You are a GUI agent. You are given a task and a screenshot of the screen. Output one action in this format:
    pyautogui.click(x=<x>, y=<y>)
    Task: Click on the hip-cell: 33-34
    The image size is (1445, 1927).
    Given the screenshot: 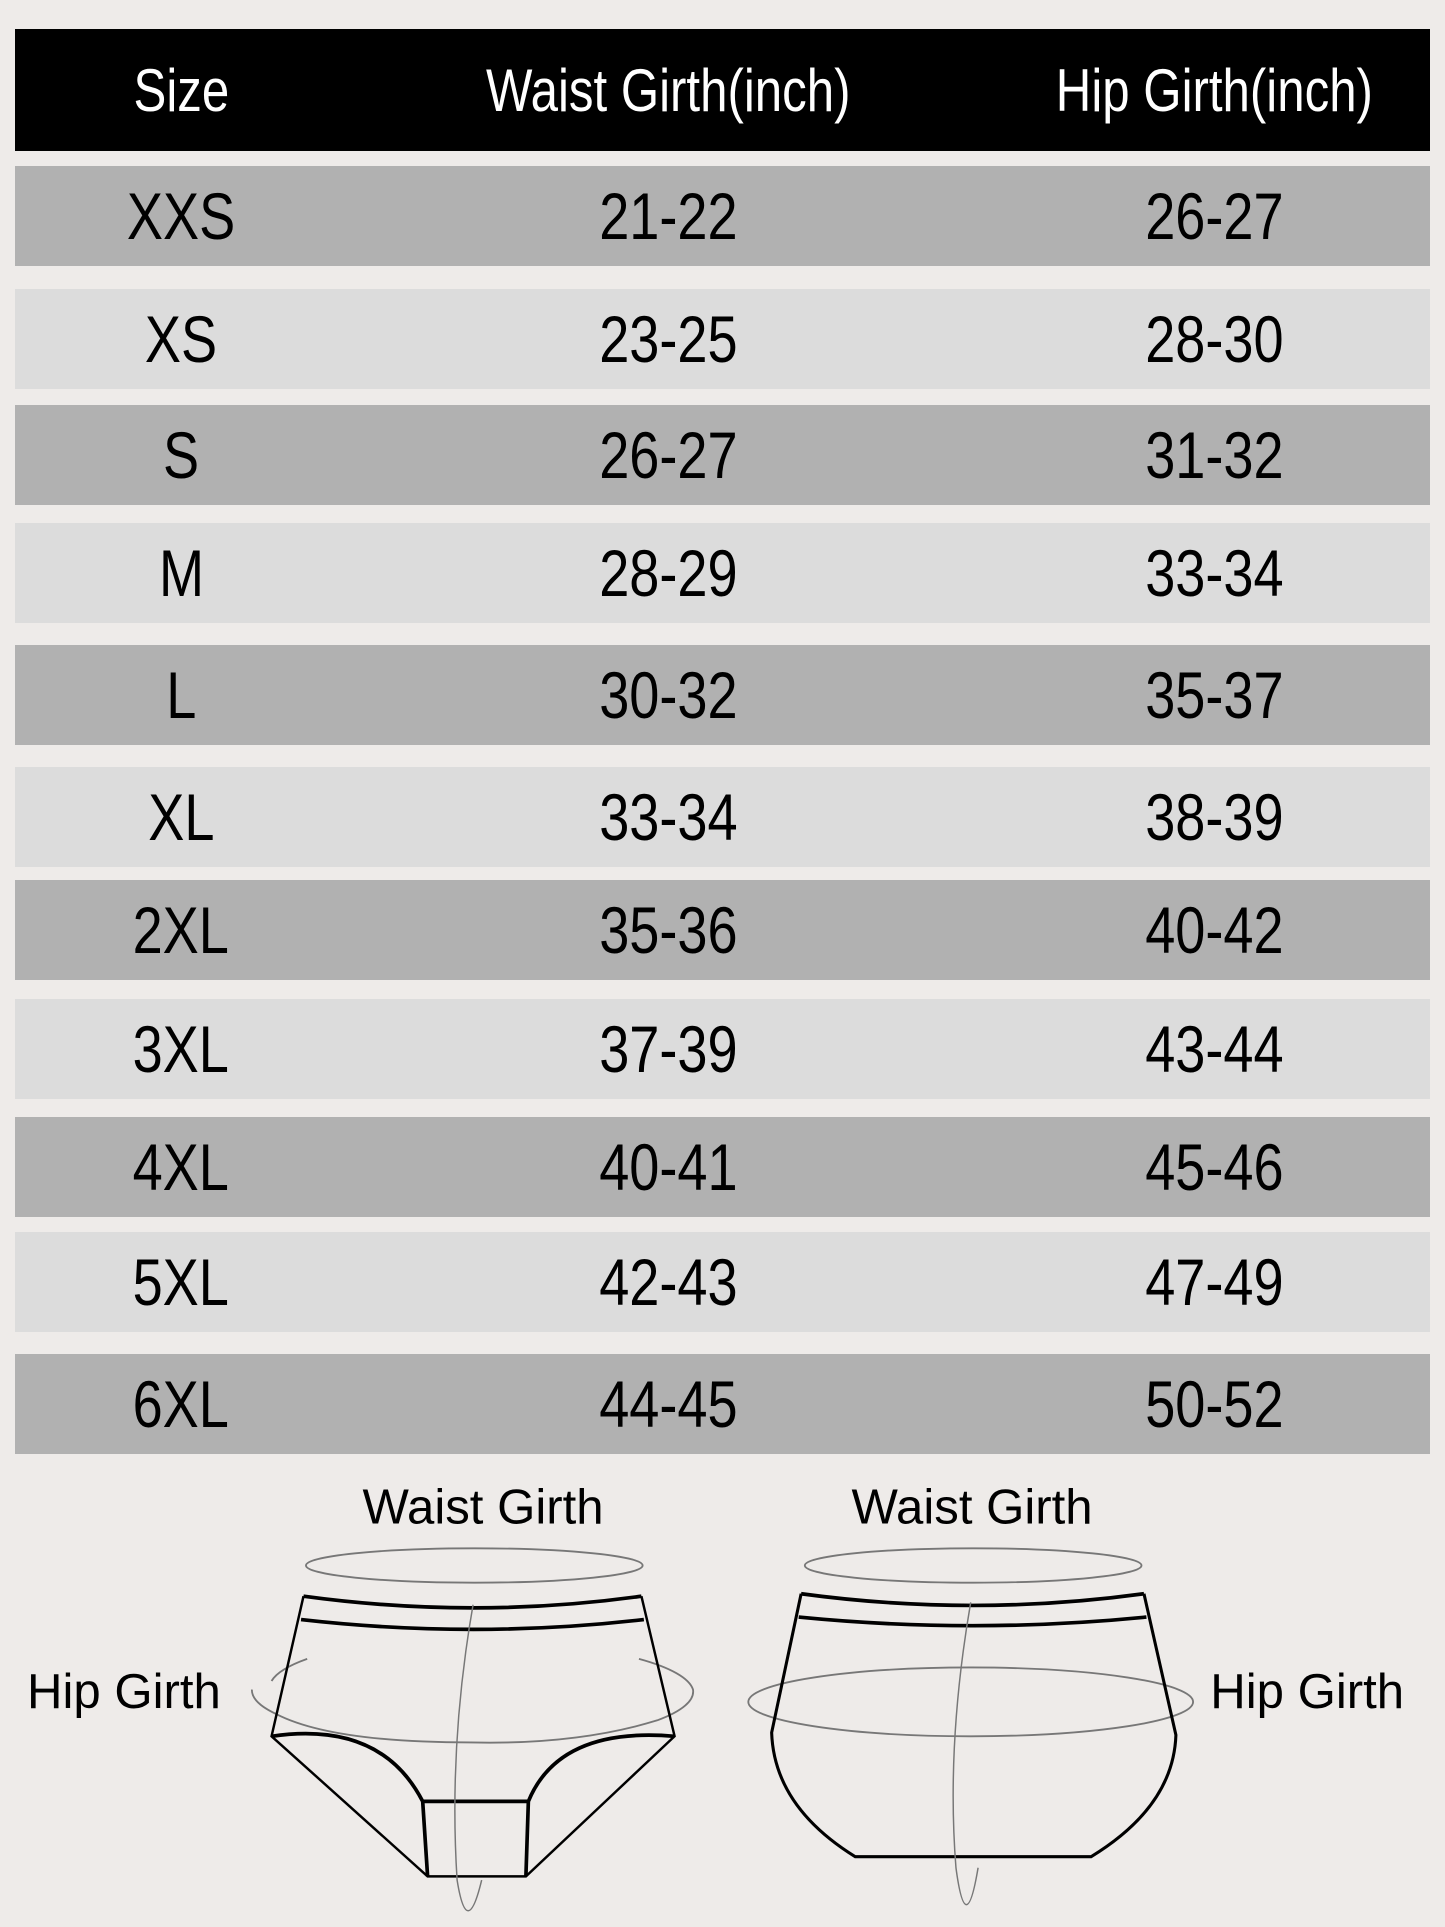 What is the action you would take?
    pyautogui.click(x=1214, y=573)
    